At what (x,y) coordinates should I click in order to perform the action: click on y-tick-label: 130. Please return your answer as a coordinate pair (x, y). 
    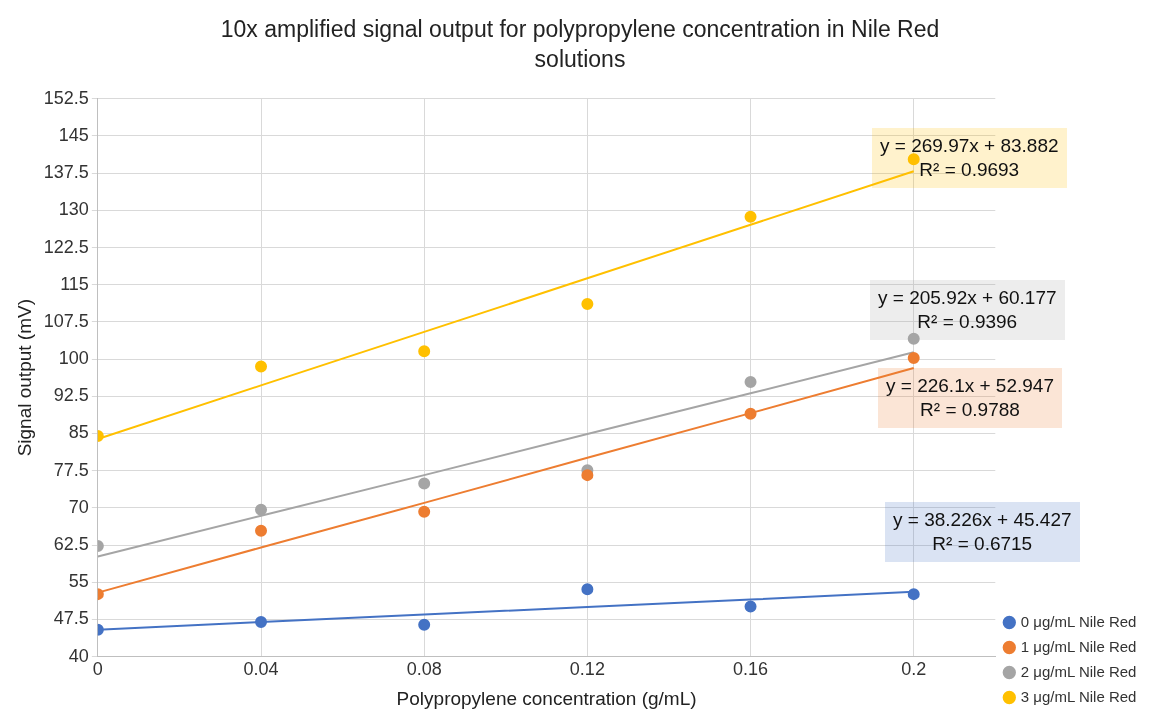
    Looking at the image, I should click on (73, 209).